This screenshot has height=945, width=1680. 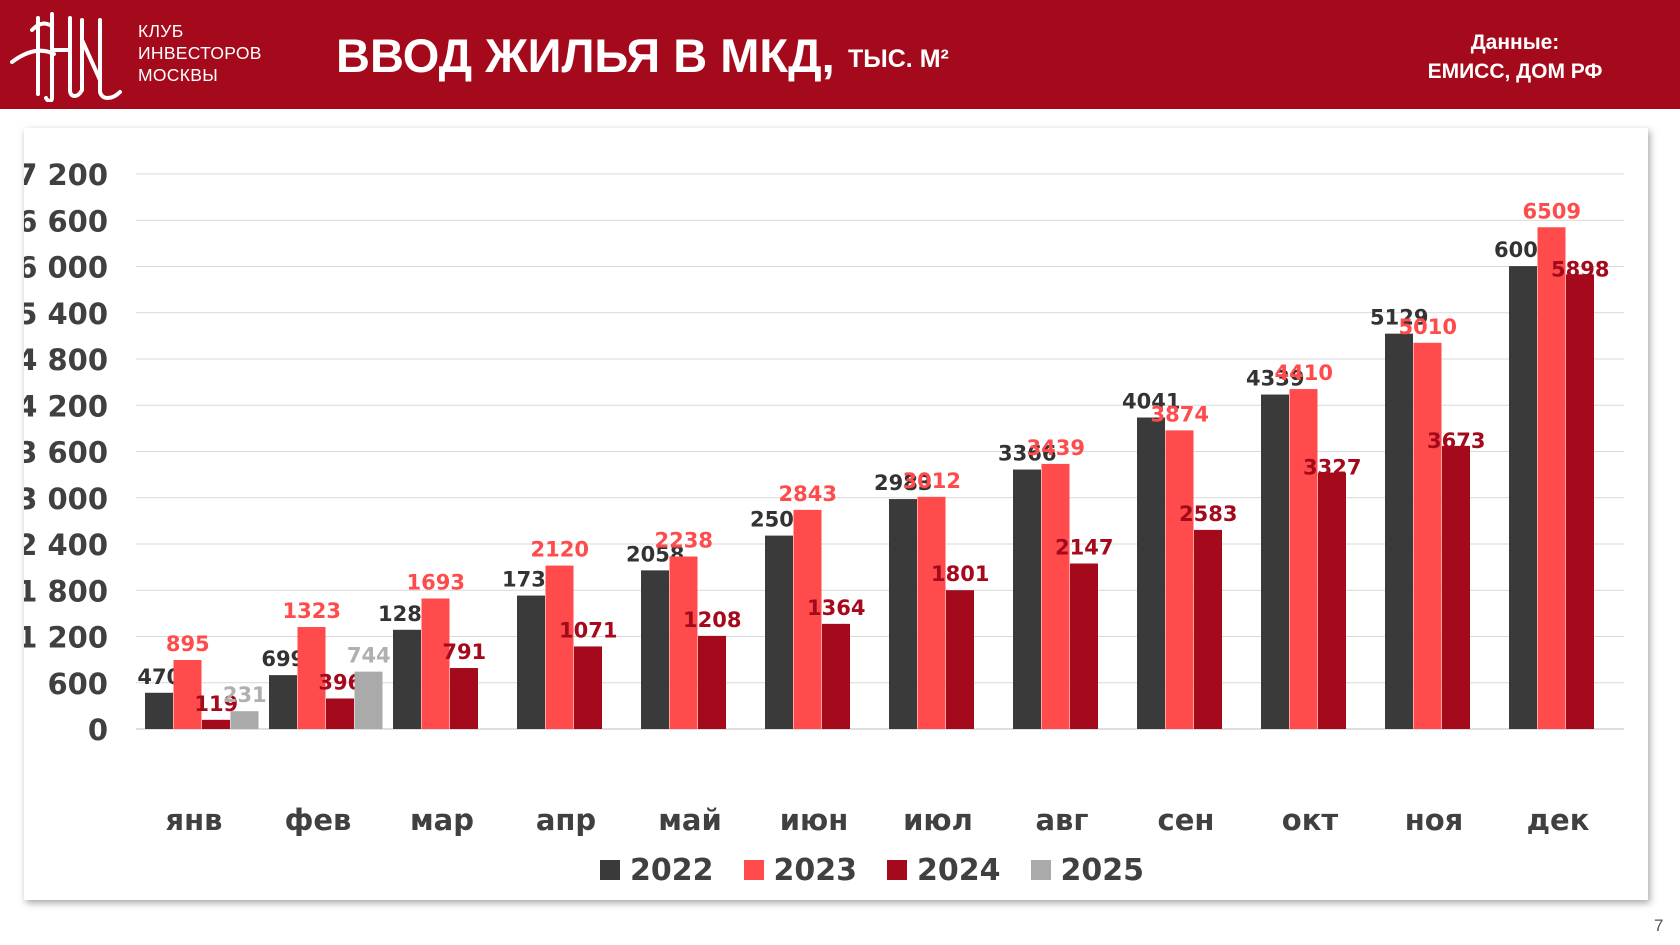 I want to click on y-tick-label: 2 400, so click(x=66, y=545).